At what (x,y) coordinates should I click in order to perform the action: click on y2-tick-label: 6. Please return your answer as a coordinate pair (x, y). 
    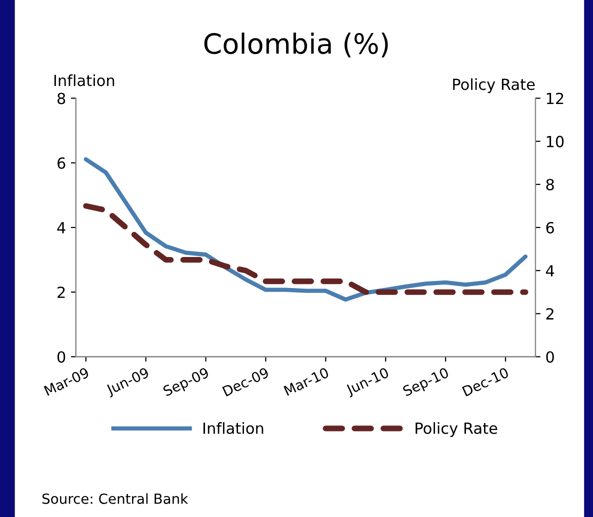
    Looking at the image, I should click on (550, 228).